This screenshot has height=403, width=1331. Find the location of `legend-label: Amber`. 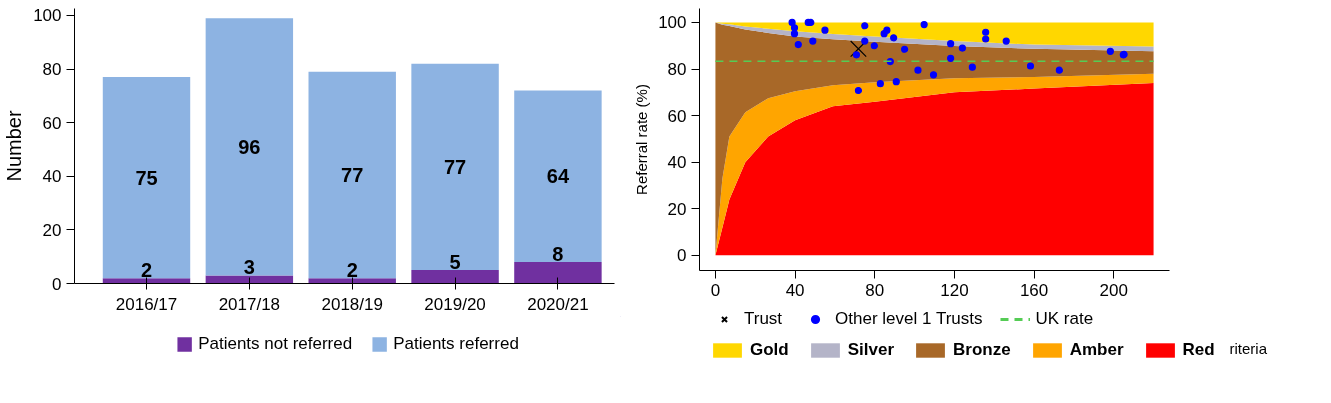

legend-label: Amber is located at coordinates (1096, 350).